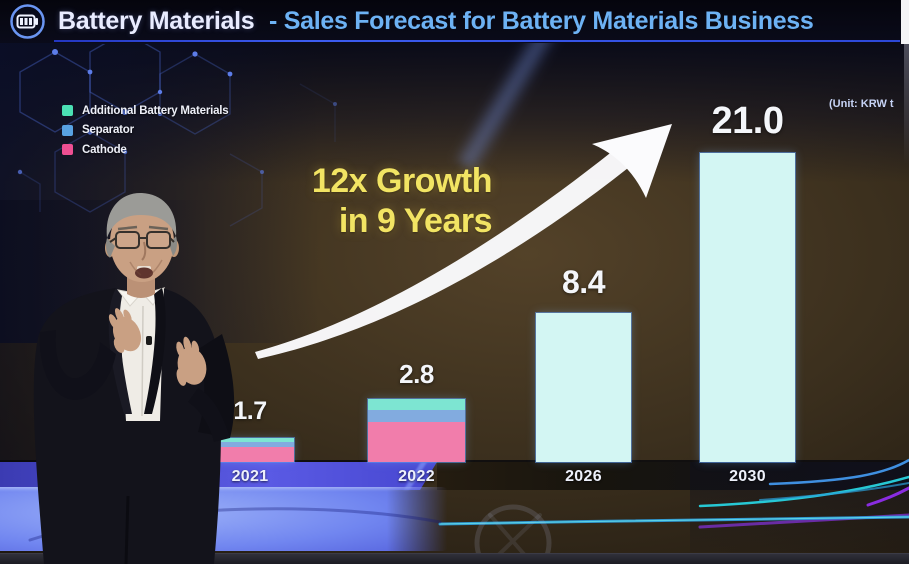 This screenshot has height=564, width=909. What do you see at coordinates (583, 282) in the screenshot?
I see `bar-value-label-2026: 8.4` at bounding box center [583, 282].